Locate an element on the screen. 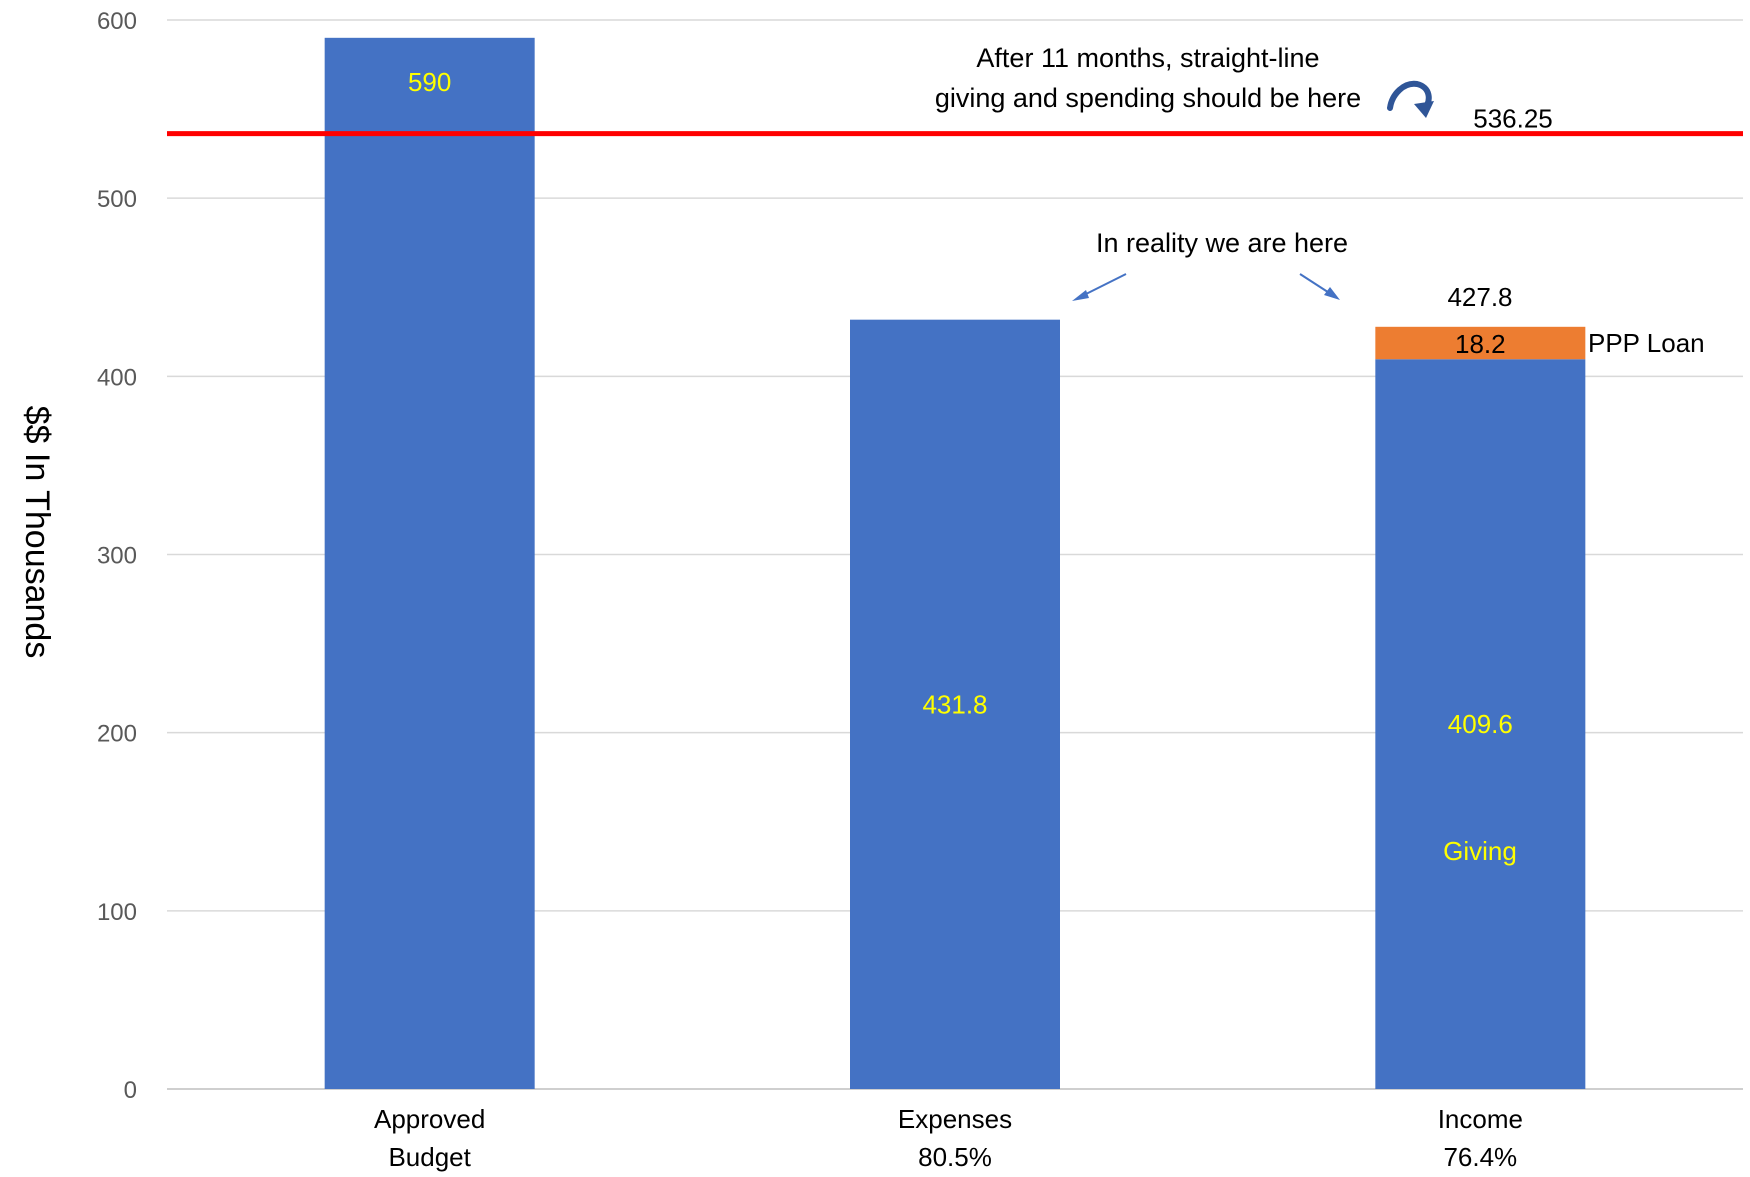  y-tick-label: 0 is located at coordinates (130, 1090).